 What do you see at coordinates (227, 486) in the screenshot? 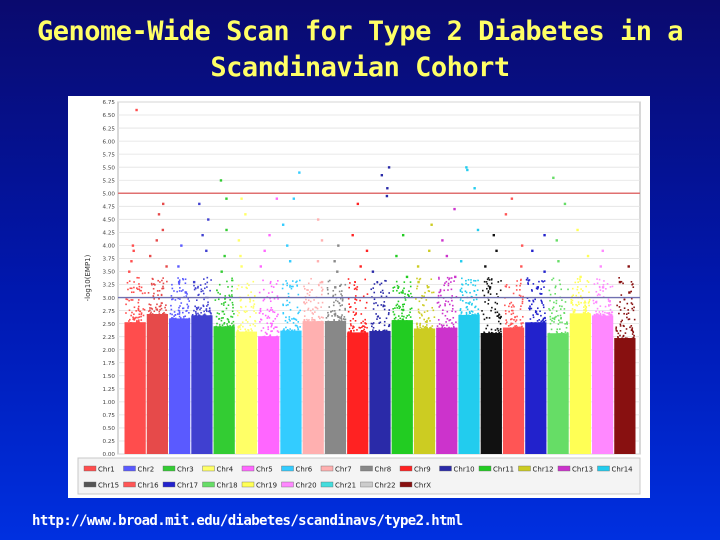
I see `legend-label: Chr18` at bounding box center [227, 486].